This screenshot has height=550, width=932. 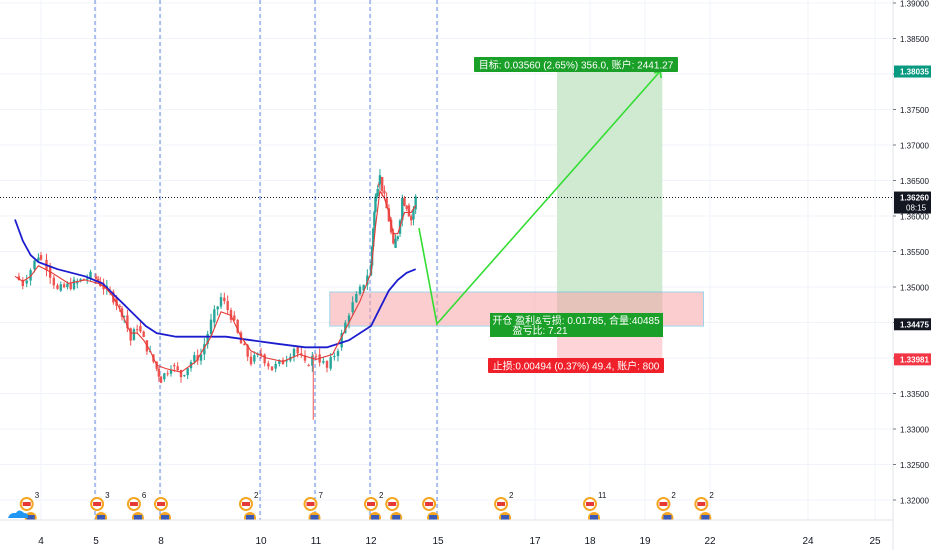 I want to click on x-tick-label: 5, so click(x=96, y=541).